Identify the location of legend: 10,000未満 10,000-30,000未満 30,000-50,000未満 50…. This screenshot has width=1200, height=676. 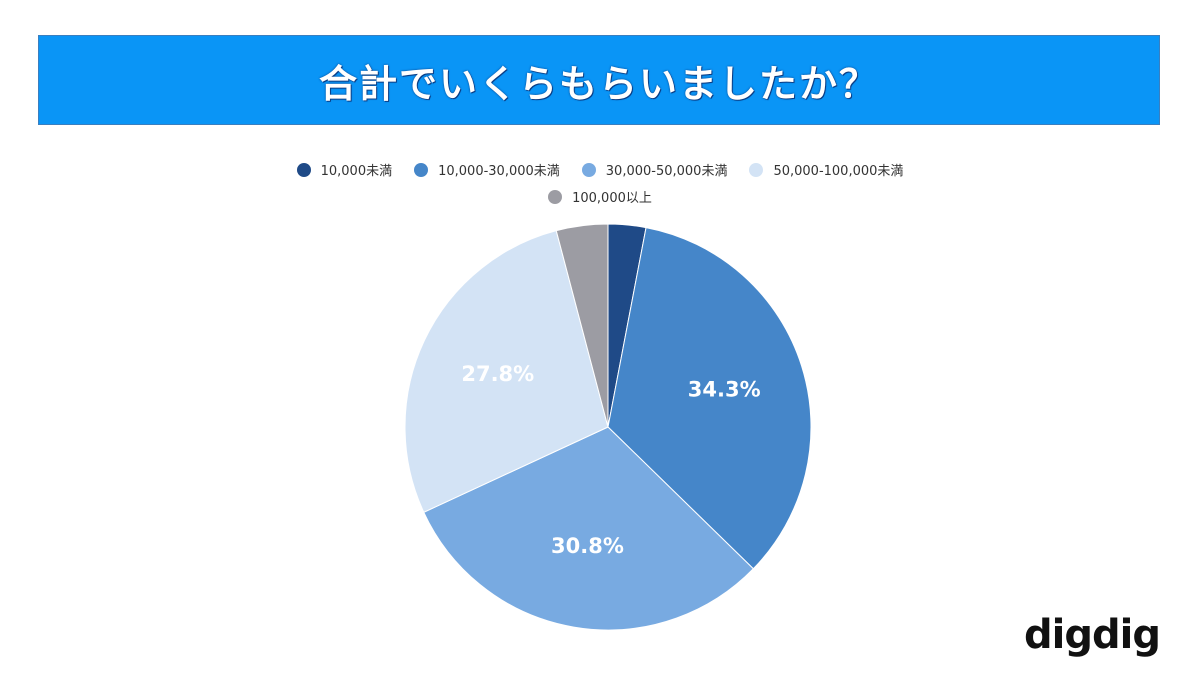
(600, 183).